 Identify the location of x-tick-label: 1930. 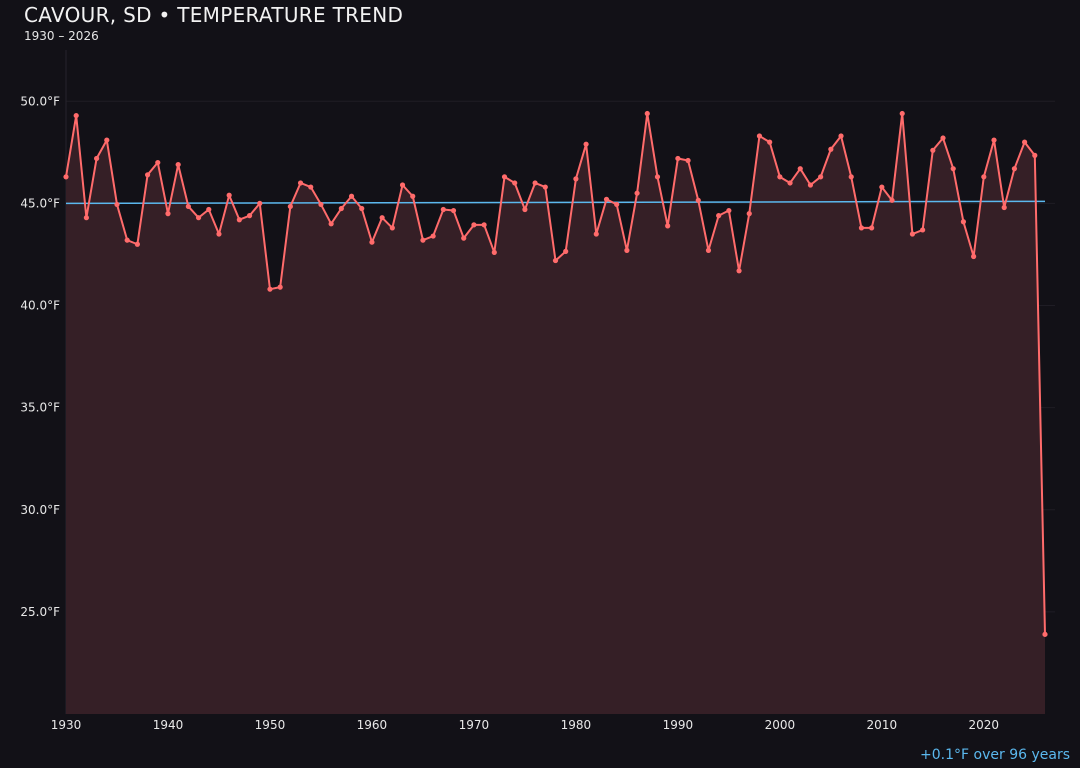
(66, 725).